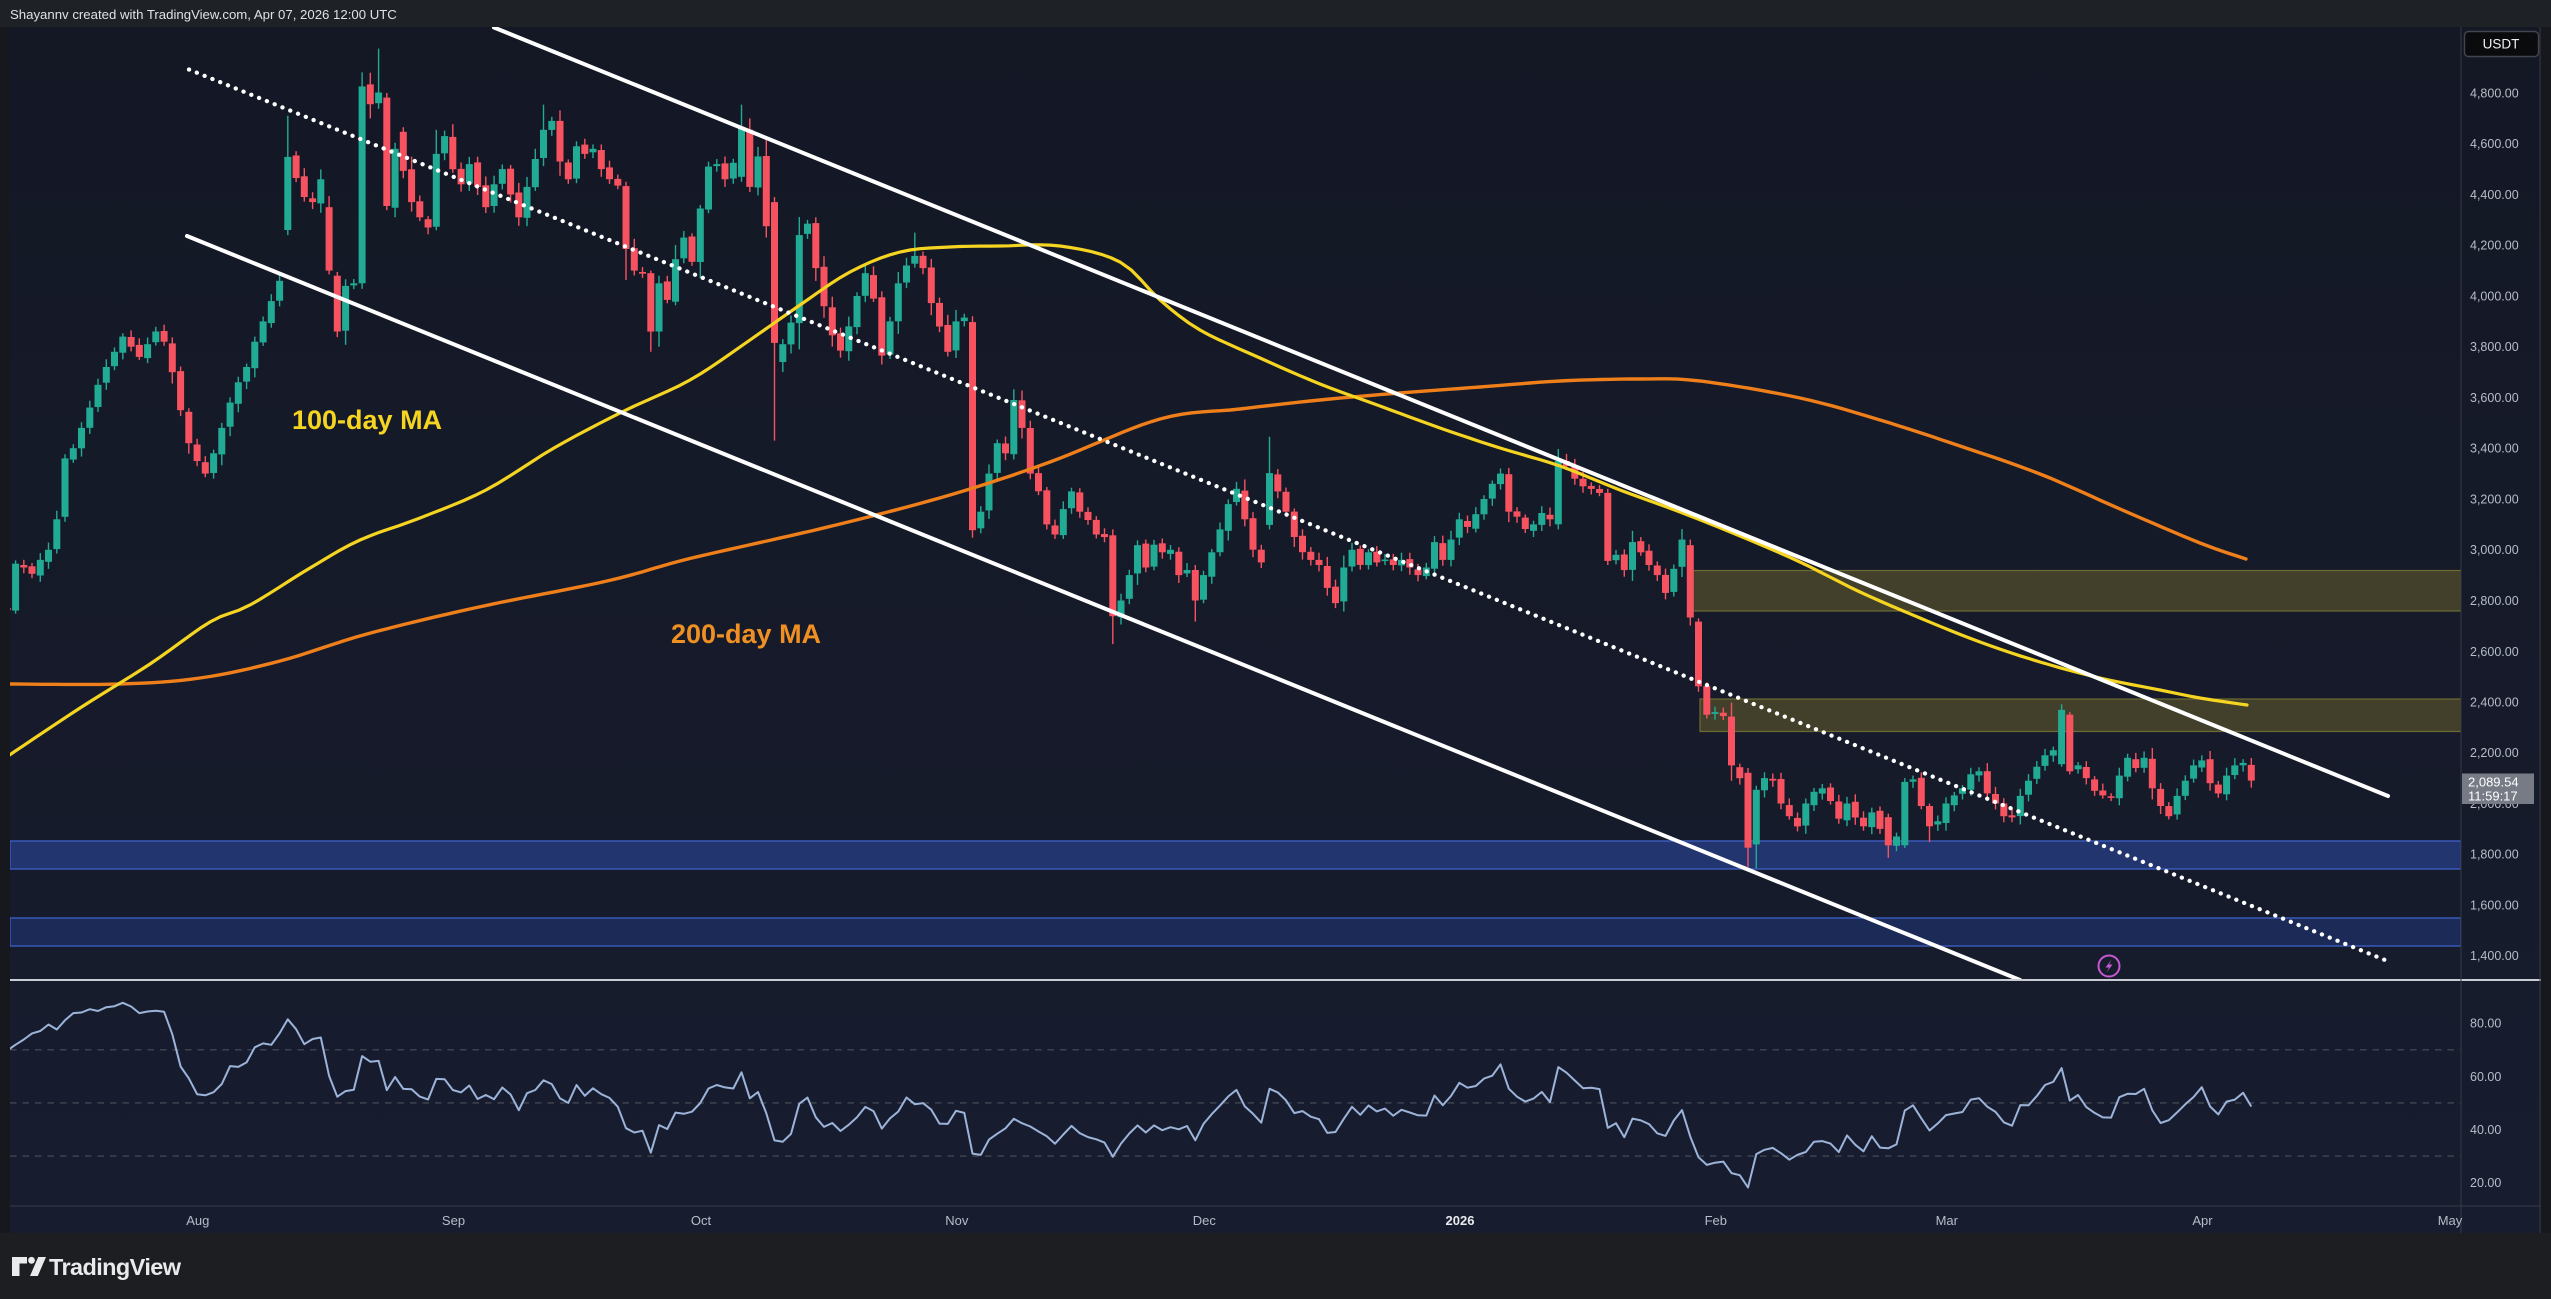 The image size is (2551, 1299). Describe the element at coordinates (2494, 500) in the screenshot. I see `svg-text: 3,200.00` at that location.